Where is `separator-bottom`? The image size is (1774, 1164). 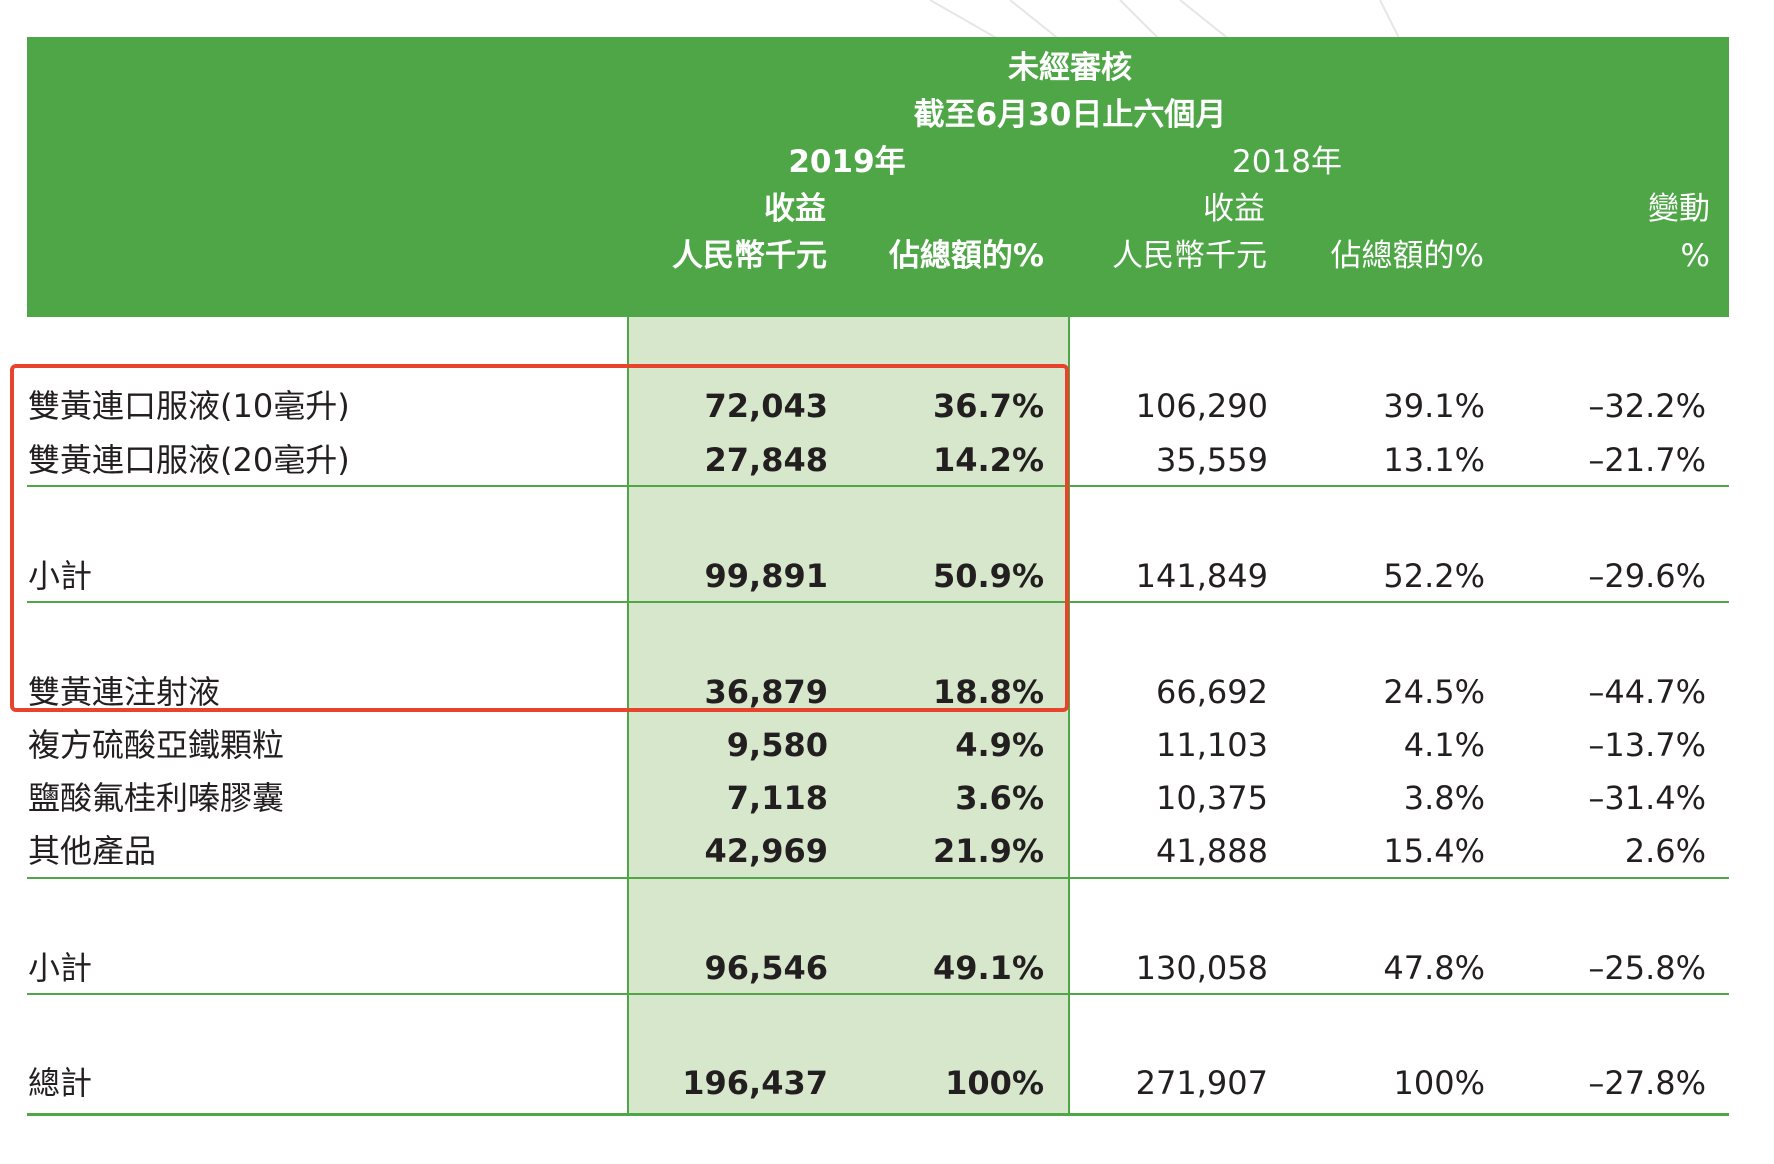 separator-bottom is located at coordinates (878, 1114).